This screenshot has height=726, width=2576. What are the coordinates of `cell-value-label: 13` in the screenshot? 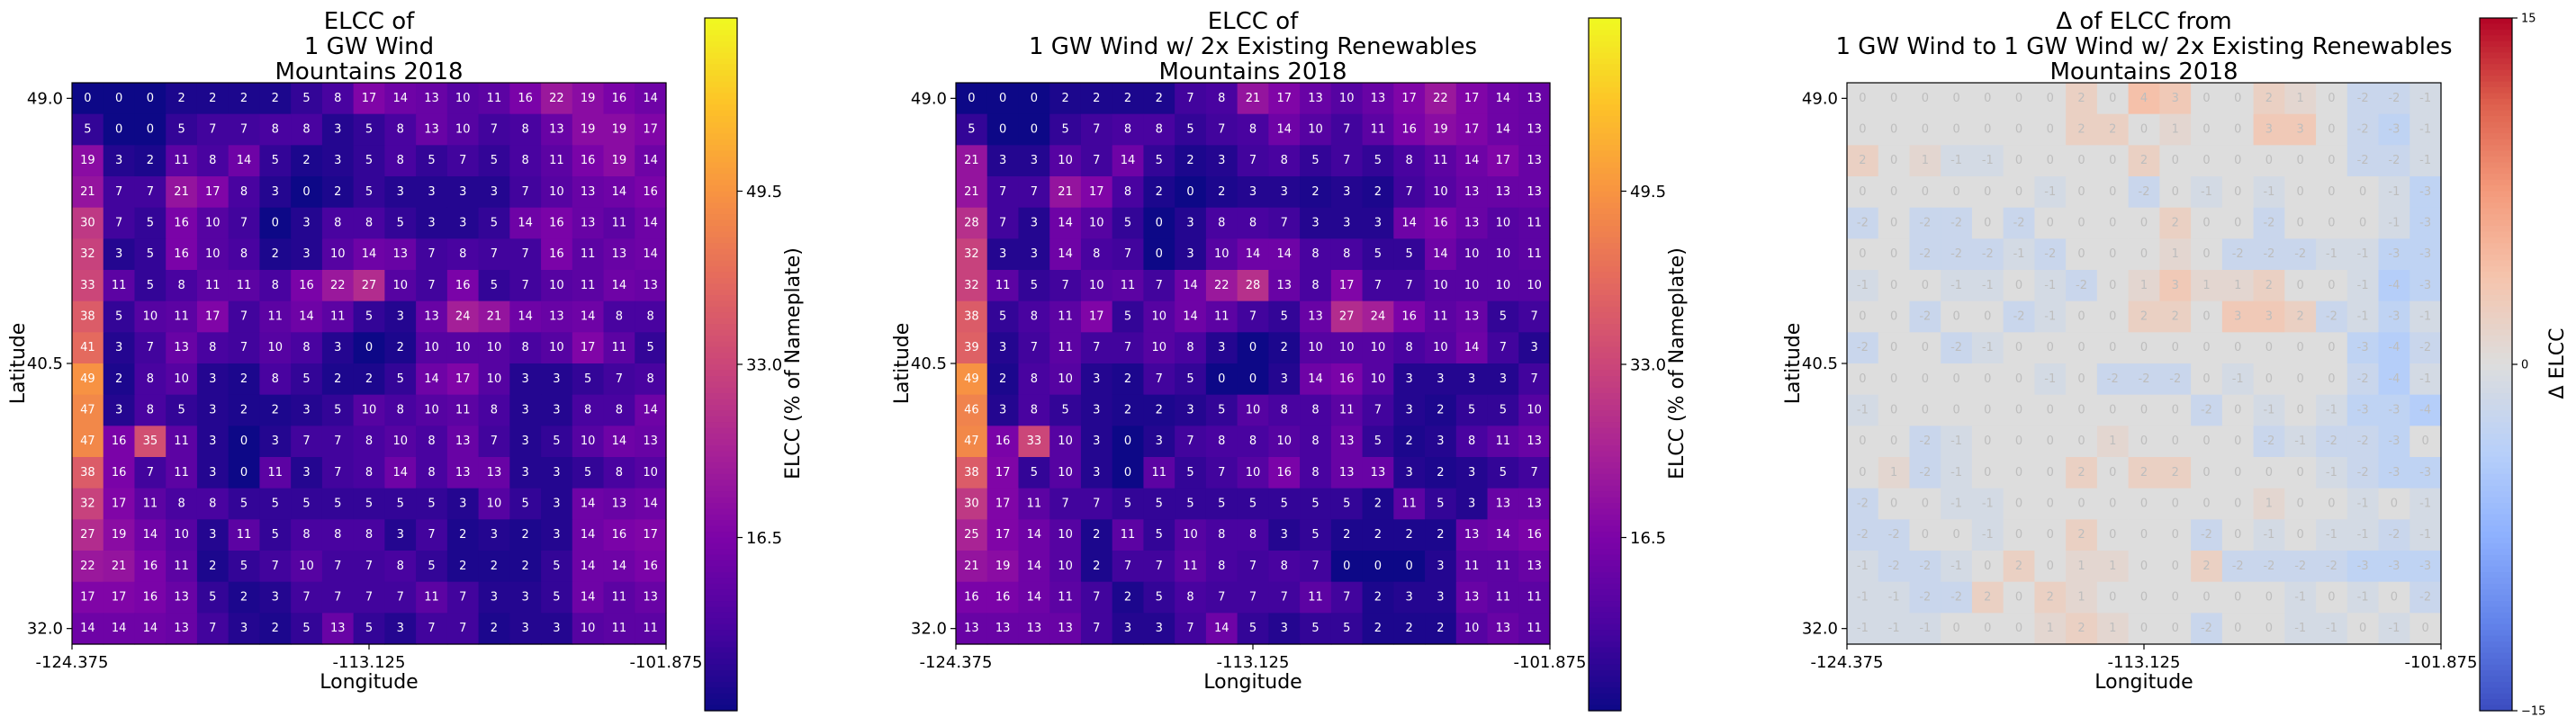 It's located at (1534, 504).